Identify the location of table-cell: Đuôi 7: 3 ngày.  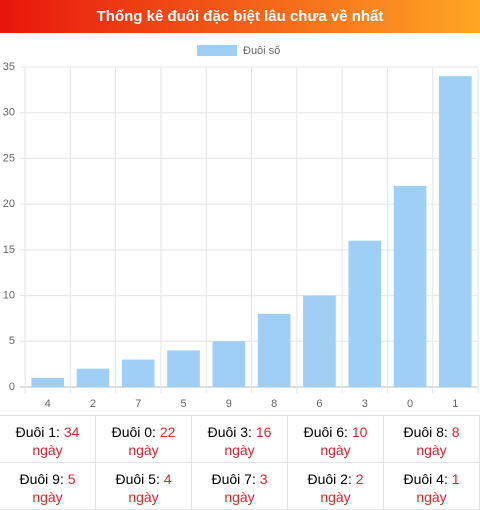
(240, 486).